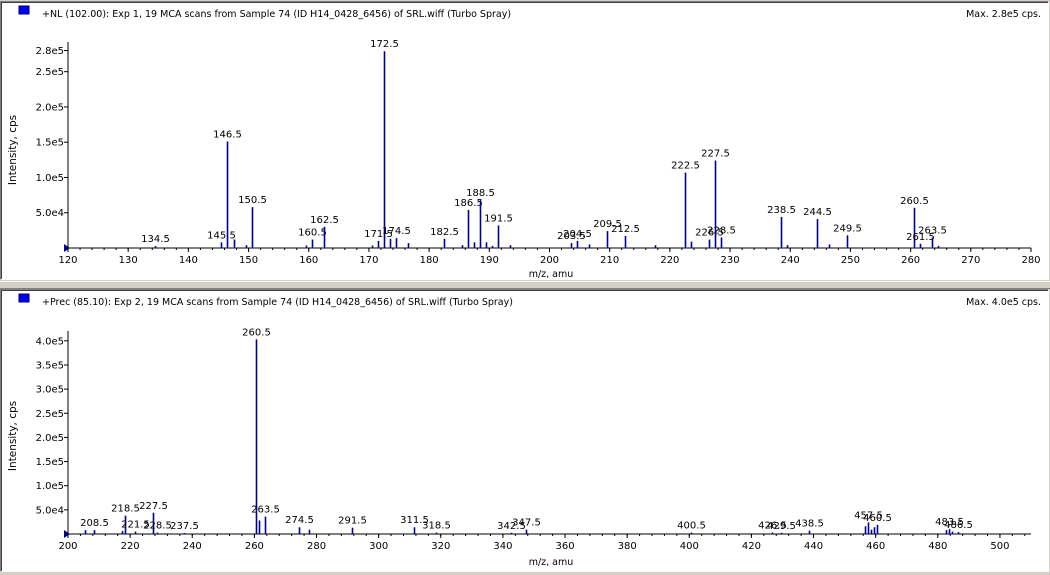 This screenshot has height=575, width=1050. I want to click on peak-label: 311.5, so click(414, 520).